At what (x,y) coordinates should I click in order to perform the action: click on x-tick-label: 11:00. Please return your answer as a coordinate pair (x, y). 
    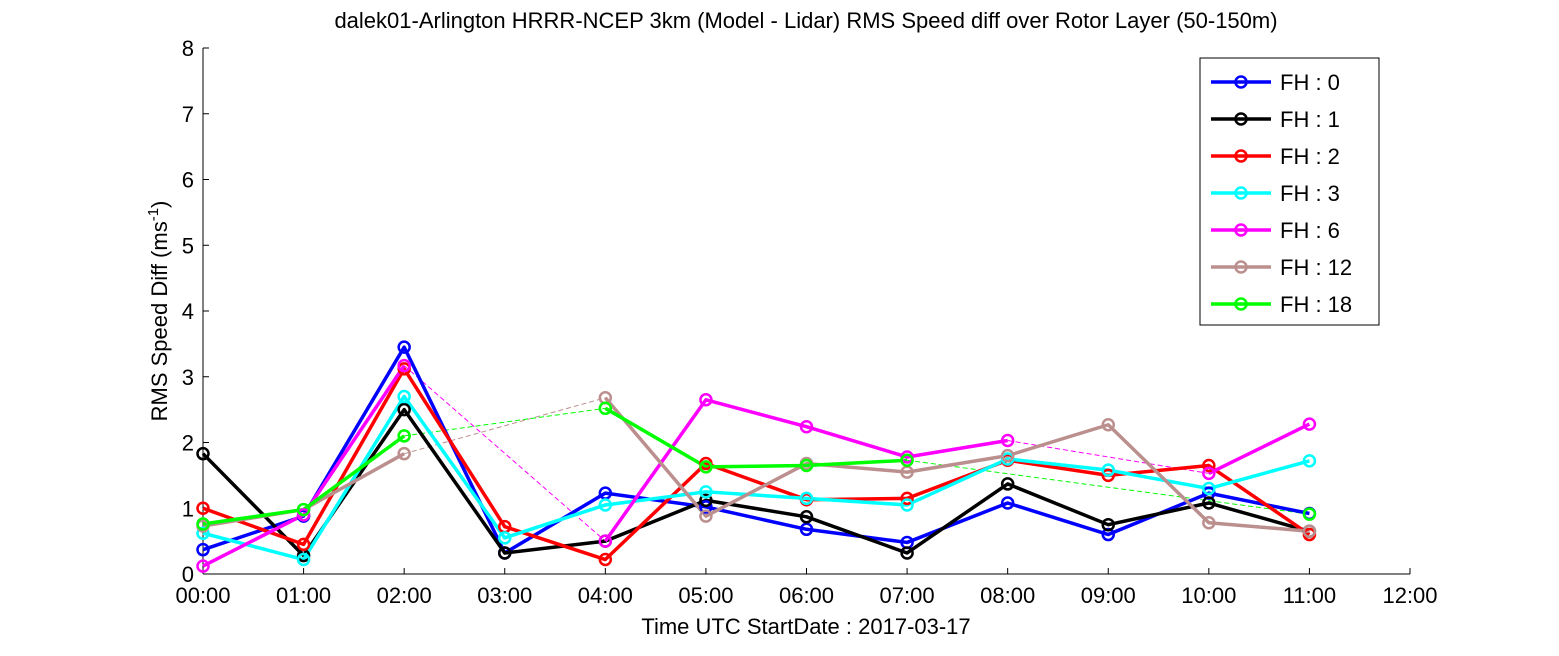
    Looking at the image, I should click on (1309, 595).